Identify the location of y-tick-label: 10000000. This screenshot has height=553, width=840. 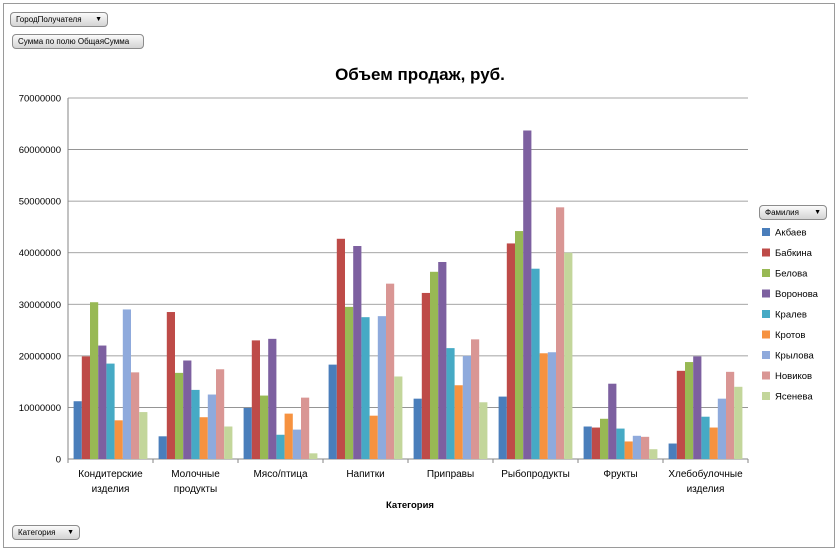
(40, 408).